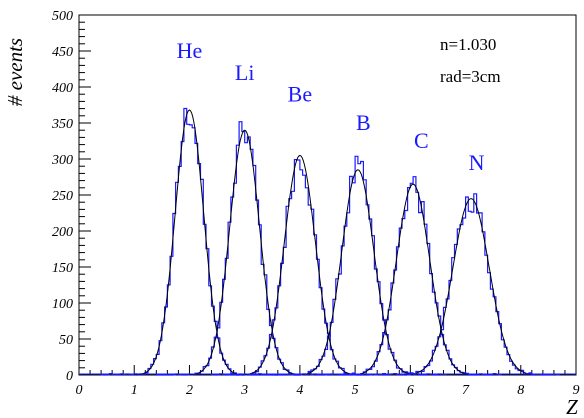 The image size is (584, 418). I want to click on peak-label-he: He, so click(190, 50).